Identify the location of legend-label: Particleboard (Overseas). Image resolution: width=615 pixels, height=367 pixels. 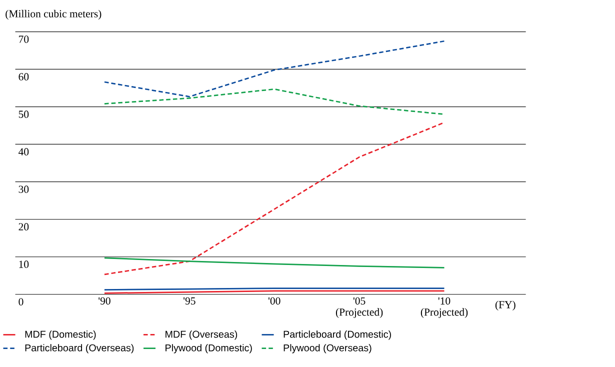
(79, 349).